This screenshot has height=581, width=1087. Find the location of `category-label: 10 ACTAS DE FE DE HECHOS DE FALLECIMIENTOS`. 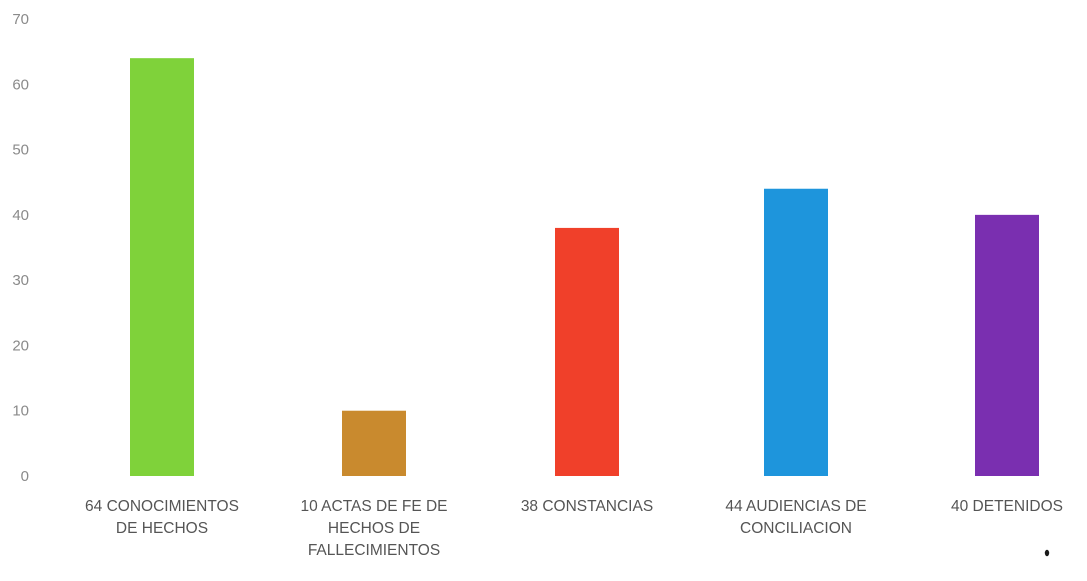

category-label: 10 ACTAS DE FE DE HECHOS DE FALLECIMIENTOS is located at coordinates (373, 528).